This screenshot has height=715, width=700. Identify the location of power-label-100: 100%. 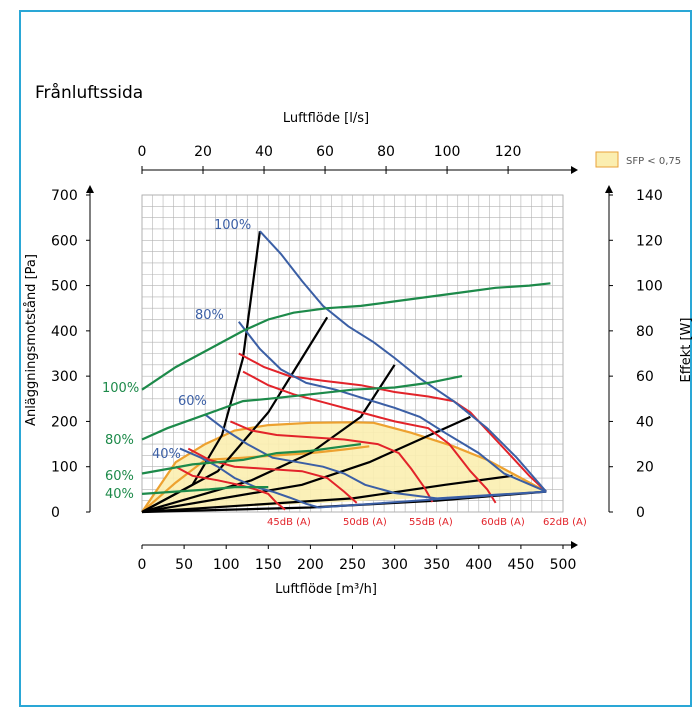
(120, 388).